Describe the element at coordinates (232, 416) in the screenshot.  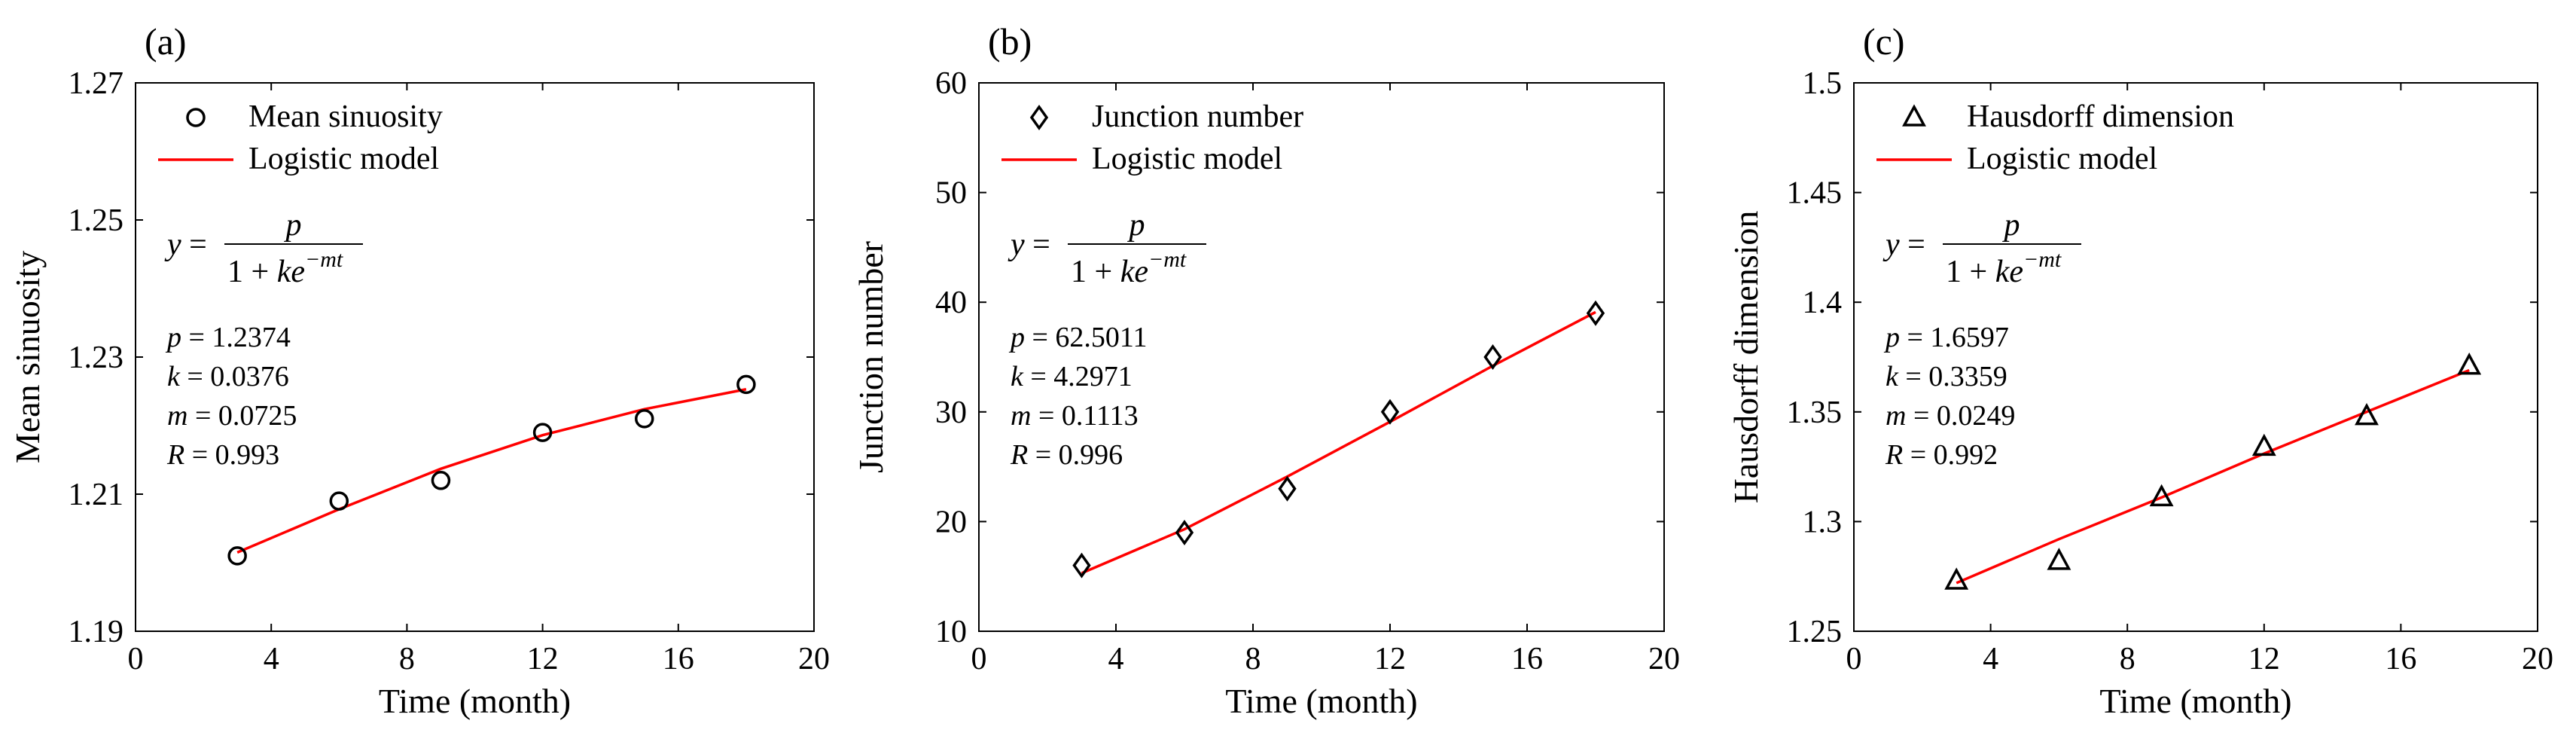
I see `param-m: m = 0.0725` at that location.